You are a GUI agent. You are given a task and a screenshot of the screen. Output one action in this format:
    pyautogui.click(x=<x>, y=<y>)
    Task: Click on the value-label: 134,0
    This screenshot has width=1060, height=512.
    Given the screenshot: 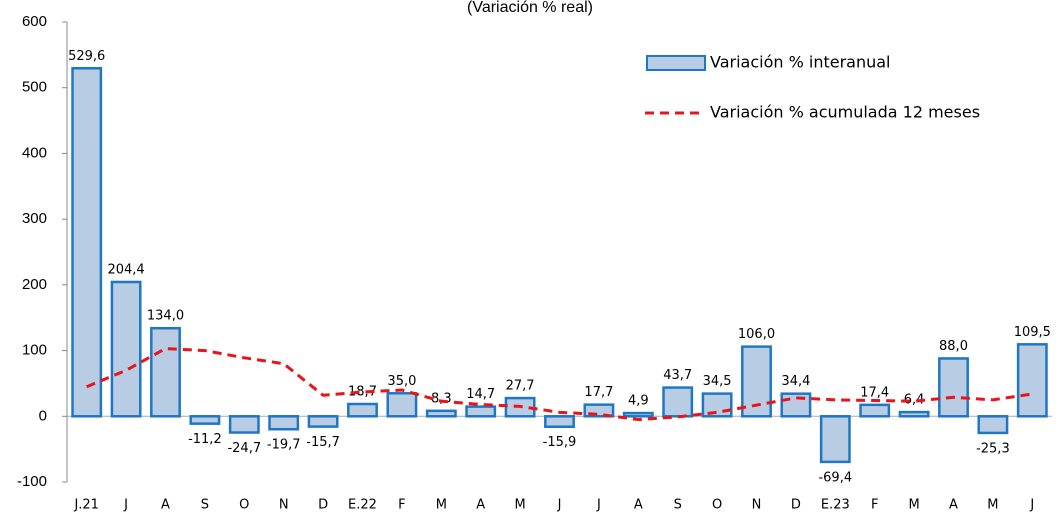 What is the action you would take?
    pyautogui.click(x=165, y=316)
    